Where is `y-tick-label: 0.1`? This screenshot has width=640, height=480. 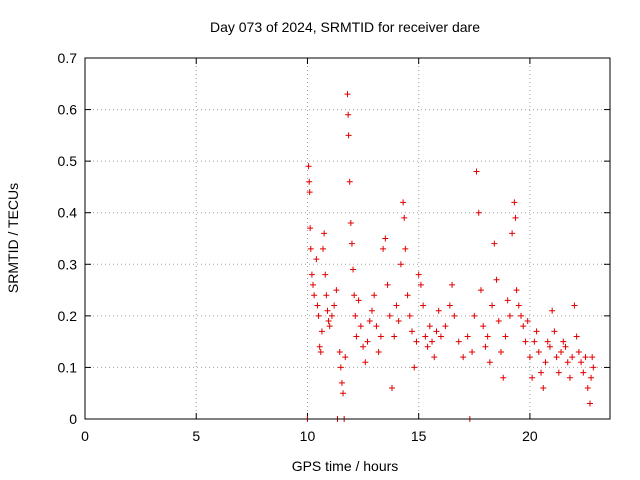 y-tick-label: 0.1 is located at coordinates (68, 367).